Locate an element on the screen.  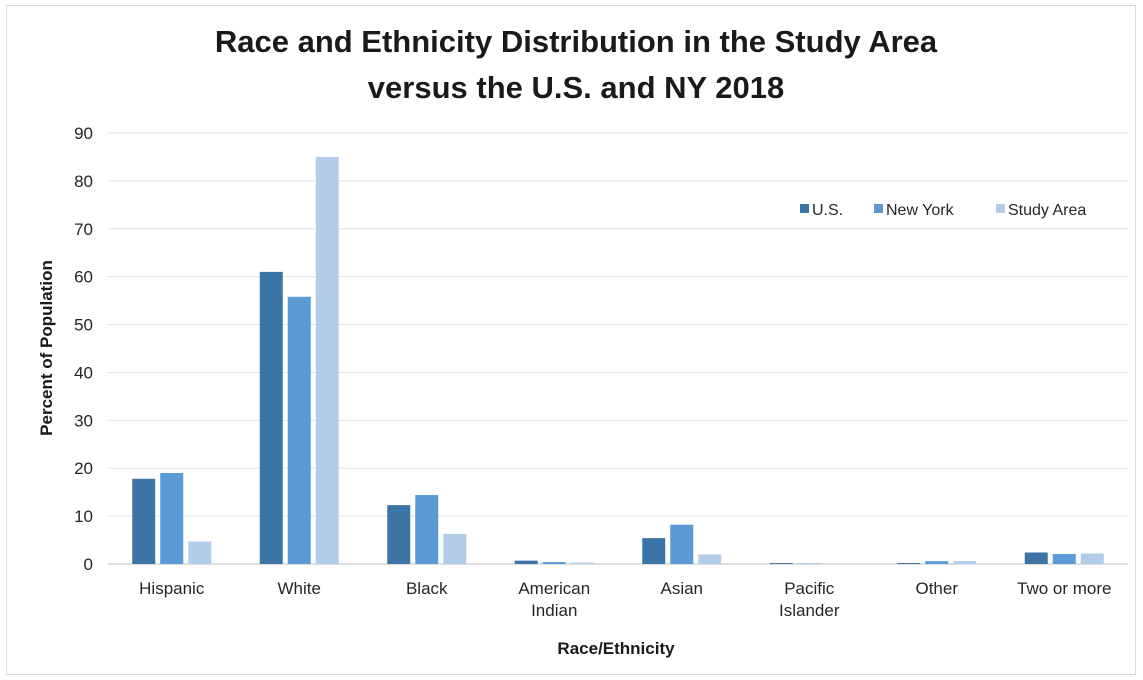
x-tick-label-line: White is located at coordinates (299, 588).